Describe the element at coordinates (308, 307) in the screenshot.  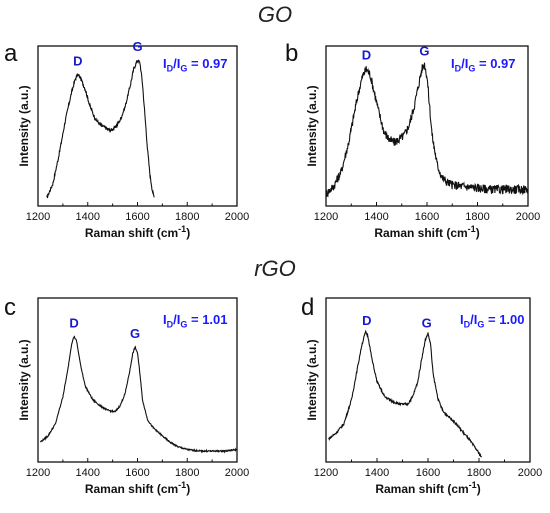
I see `panel-letter: d` at that location.